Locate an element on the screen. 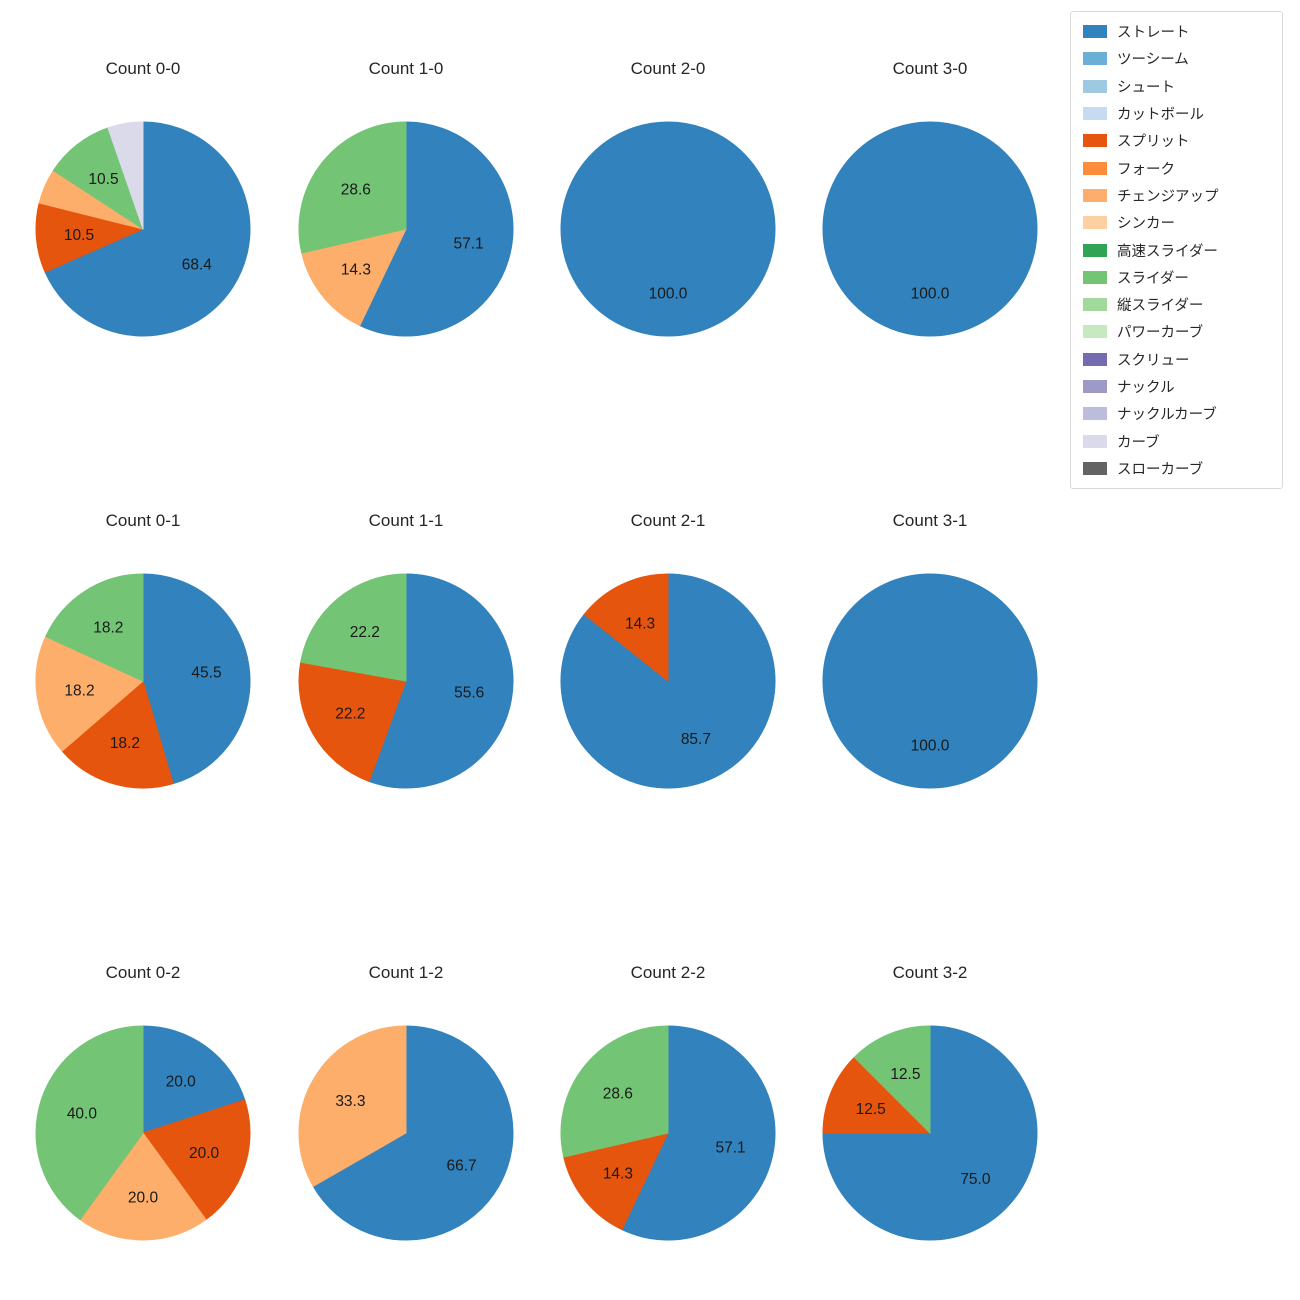 The height and width of the screenshot is (1300, 1300). pie-svg: 55.6 22.2 22.2 is located at coordinates (406, 681).